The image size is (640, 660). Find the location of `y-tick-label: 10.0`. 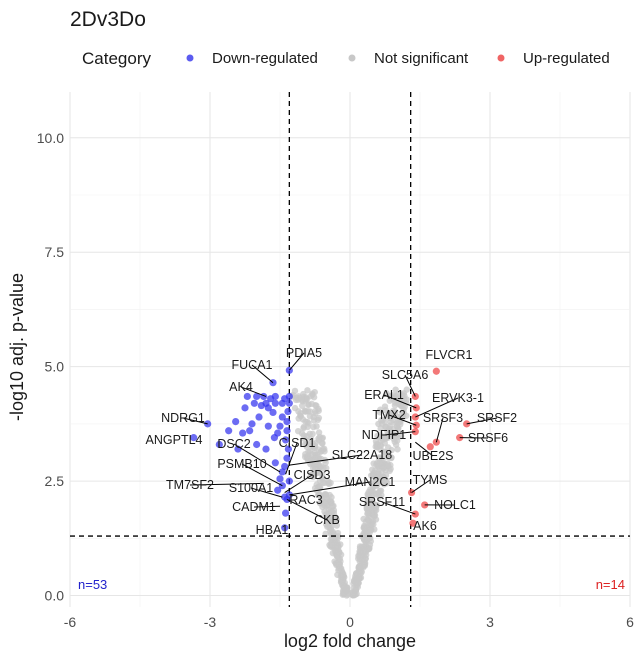

y-tick-label: 10.0 is located at coordinates (50, 138).